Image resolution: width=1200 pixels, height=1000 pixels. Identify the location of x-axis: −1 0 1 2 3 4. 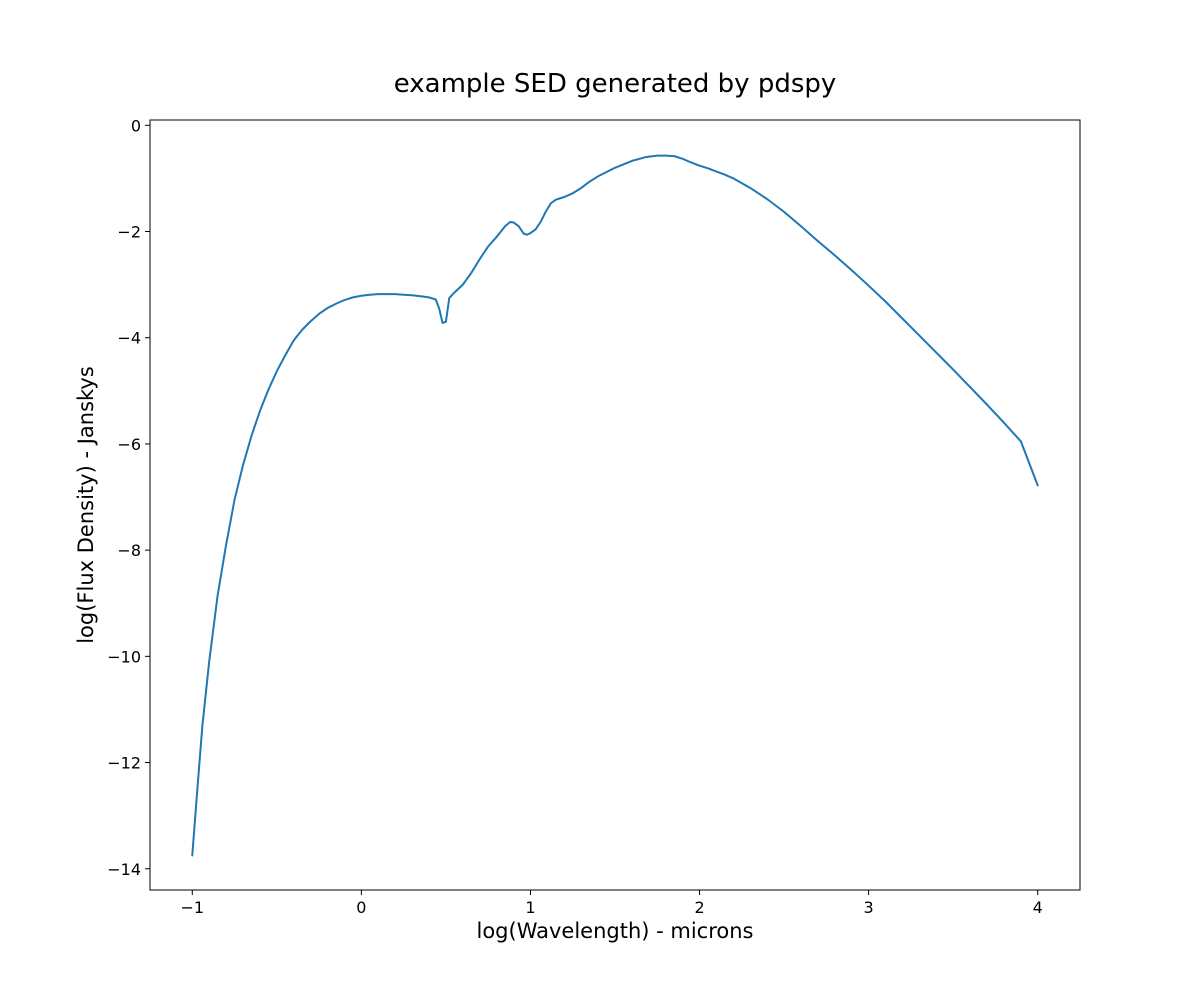
(611, 903).